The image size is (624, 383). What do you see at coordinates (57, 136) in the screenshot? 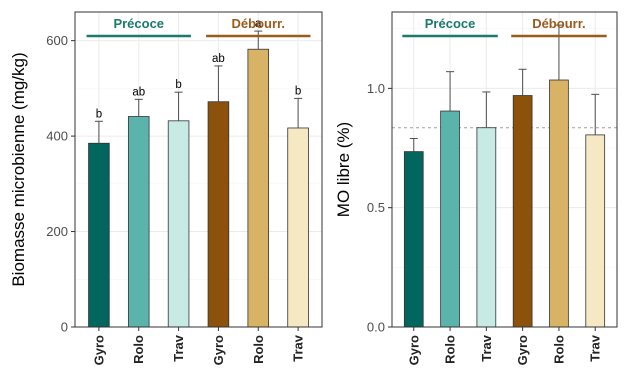
I see `y-tick-label: 400` at bounding box center [57, 136].